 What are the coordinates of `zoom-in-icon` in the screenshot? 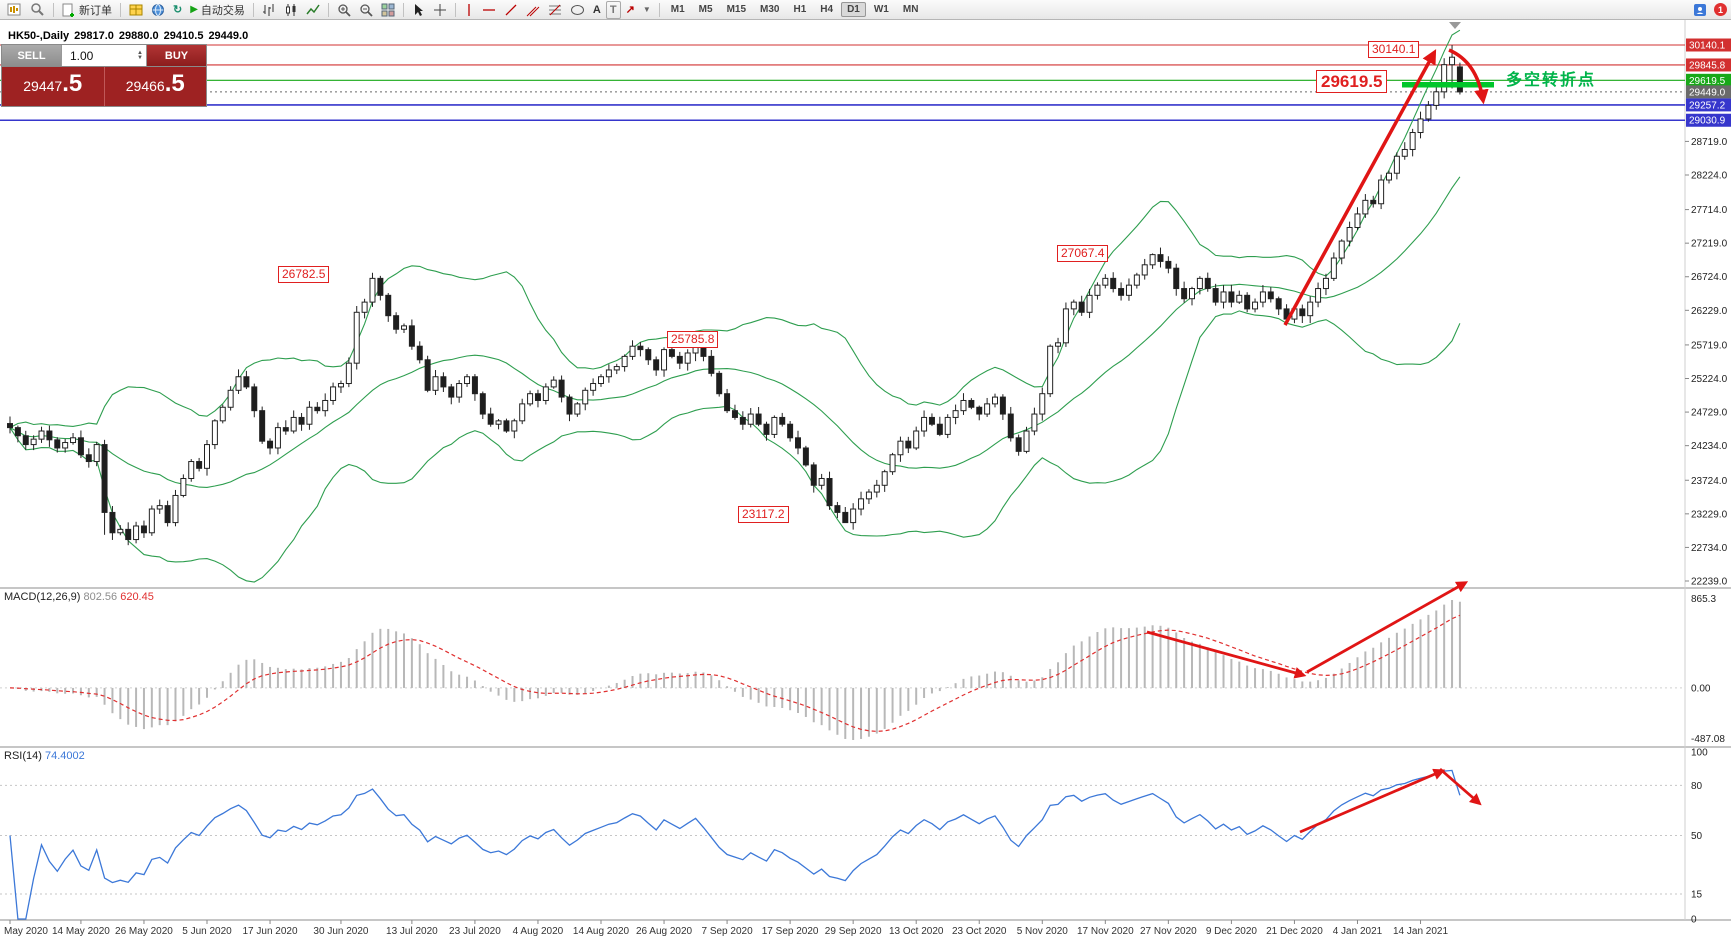 It's located at (344, 10).